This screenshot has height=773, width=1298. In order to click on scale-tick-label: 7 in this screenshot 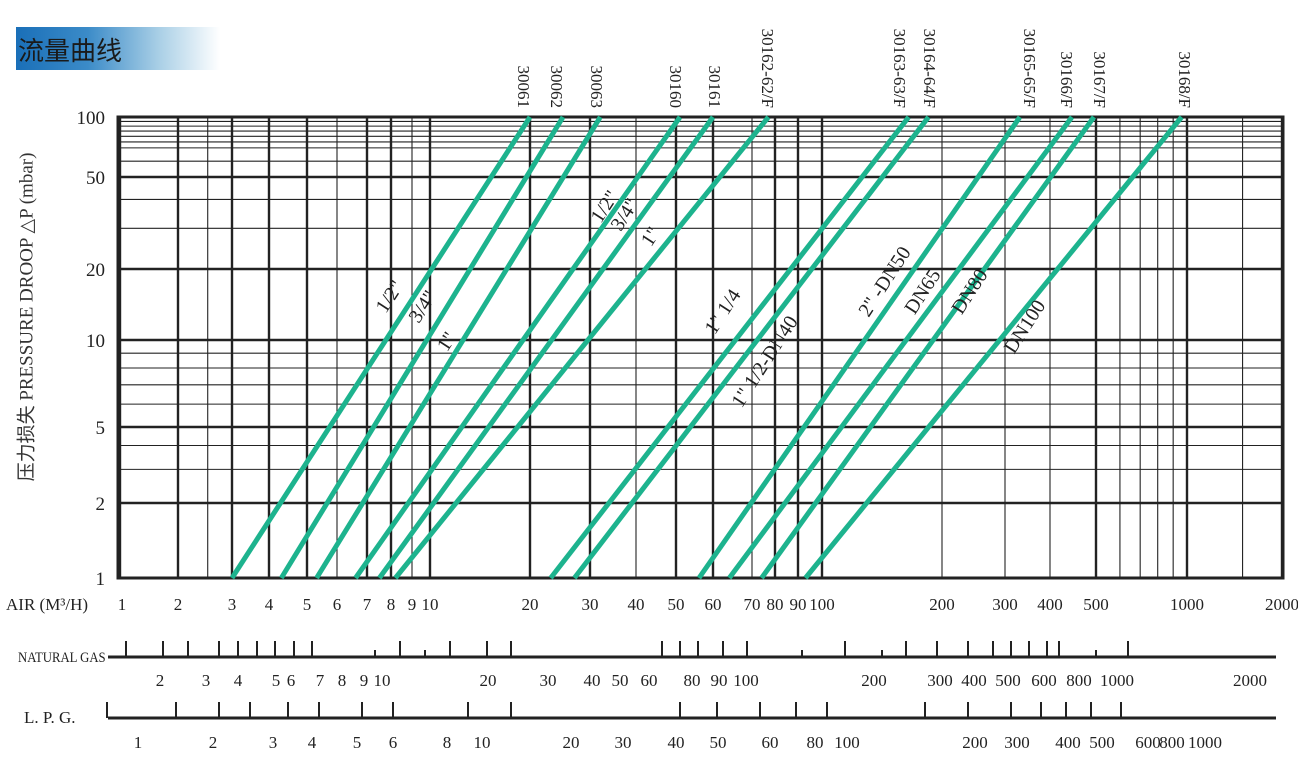, I will do `click(320, 680)`.